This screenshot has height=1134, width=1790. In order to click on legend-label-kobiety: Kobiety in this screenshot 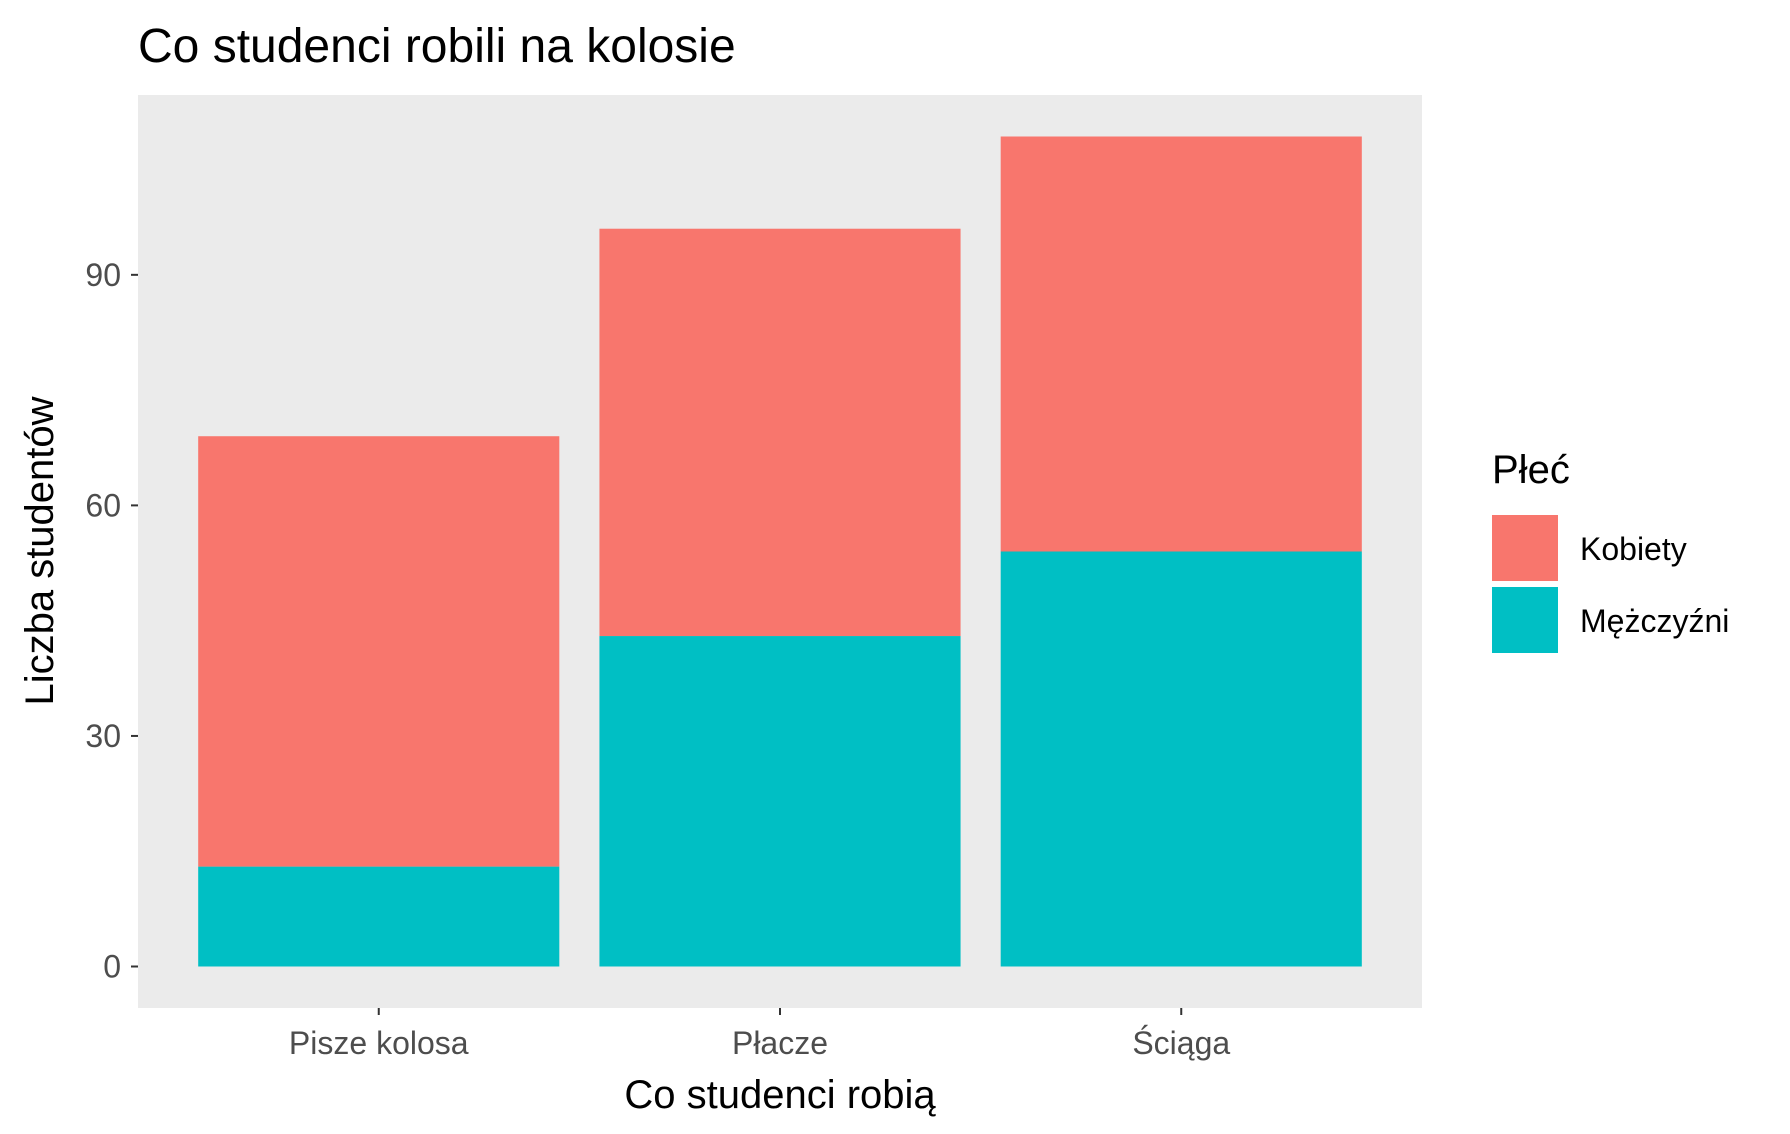, I will do `click(1633, 549)`.